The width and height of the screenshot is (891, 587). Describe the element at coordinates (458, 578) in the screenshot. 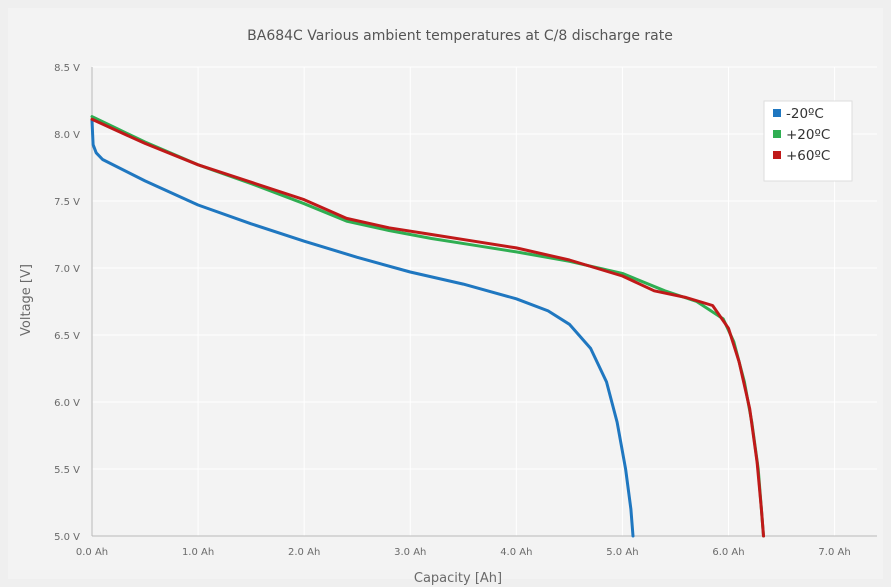

I see `x-axis-label: Capacity [Ah]` at that location.